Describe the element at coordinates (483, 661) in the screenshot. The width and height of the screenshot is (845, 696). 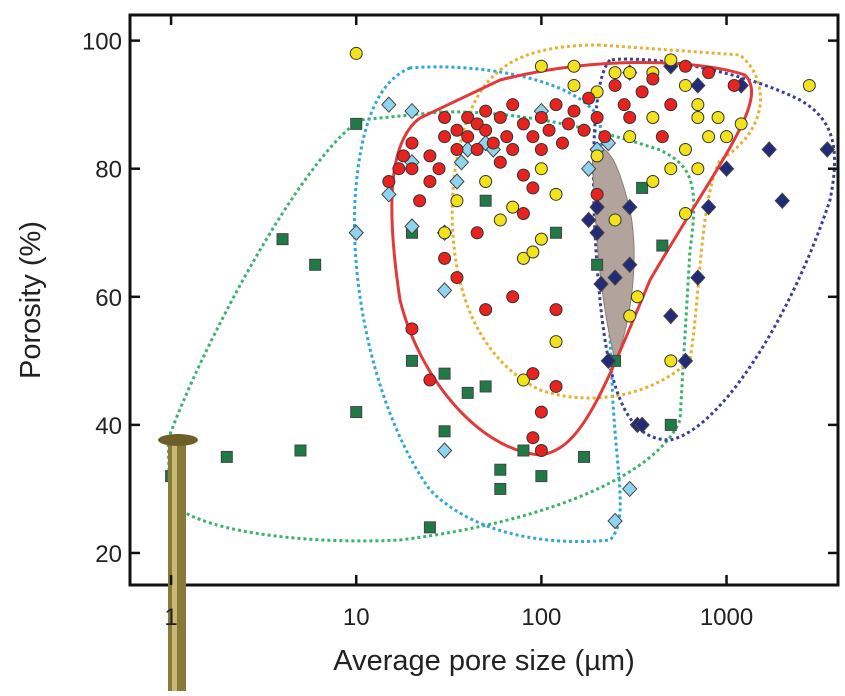
I see `x-axis-title: Average pore size (µm)` at that location.